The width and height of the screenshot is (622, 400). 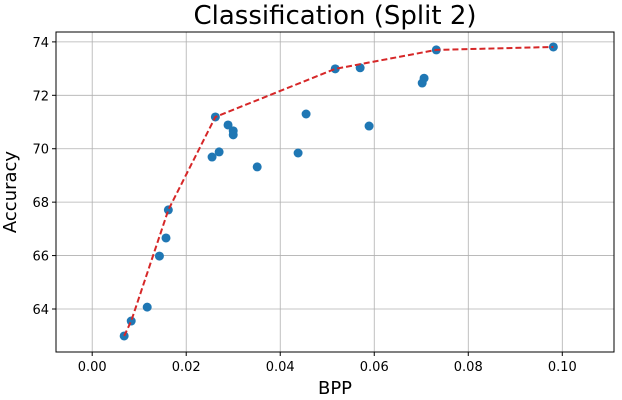 I want to click on x-axis-label: BPP, so click(x=335, y=388).